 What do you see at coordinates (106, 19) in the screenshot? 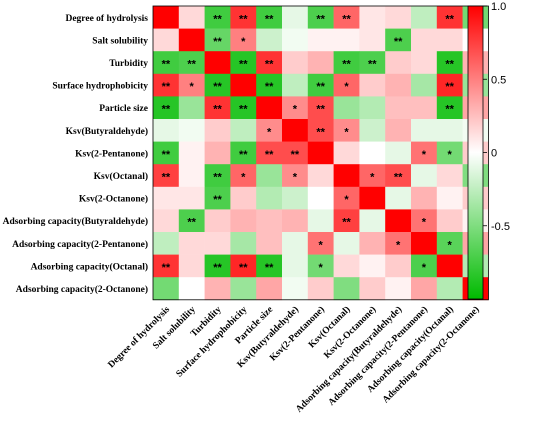
I see `row-label: Degree of hydrolysis` at bounding box center [106, 19].